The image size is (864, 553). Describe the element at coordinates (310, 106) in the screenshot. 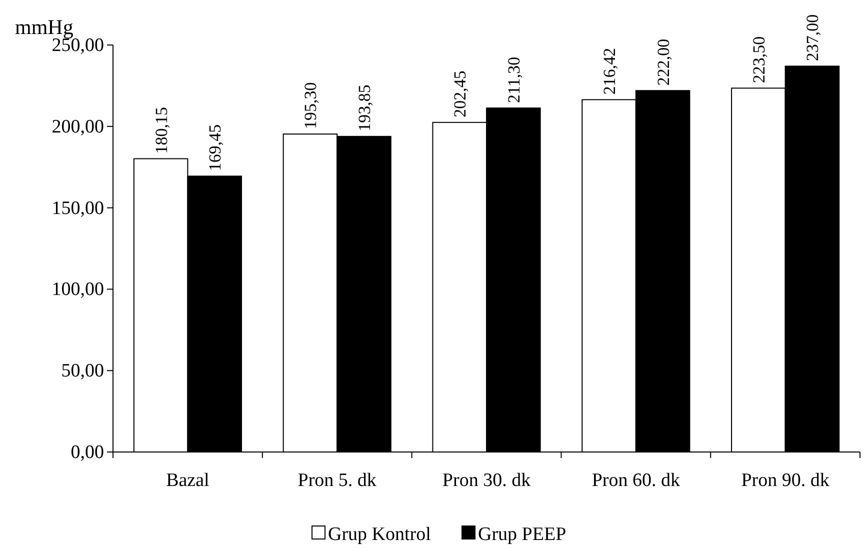

I see `data-label: 195,30` at that location.